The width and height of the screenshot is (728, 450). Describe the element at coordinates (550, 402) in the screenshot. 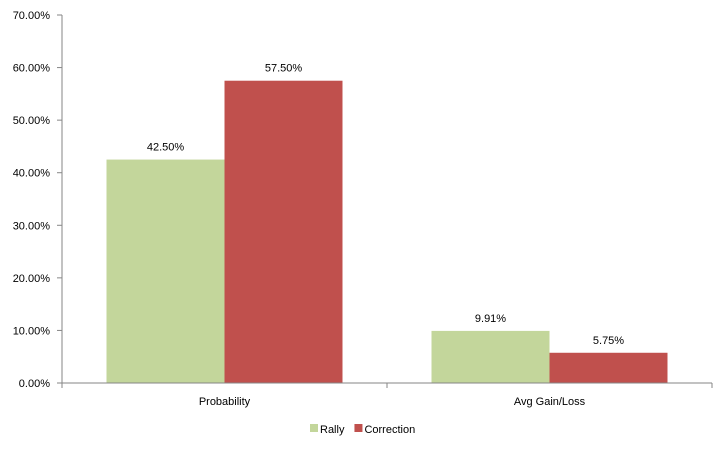

I see `x-tick-label: Avg Gain/Loss` at that location.